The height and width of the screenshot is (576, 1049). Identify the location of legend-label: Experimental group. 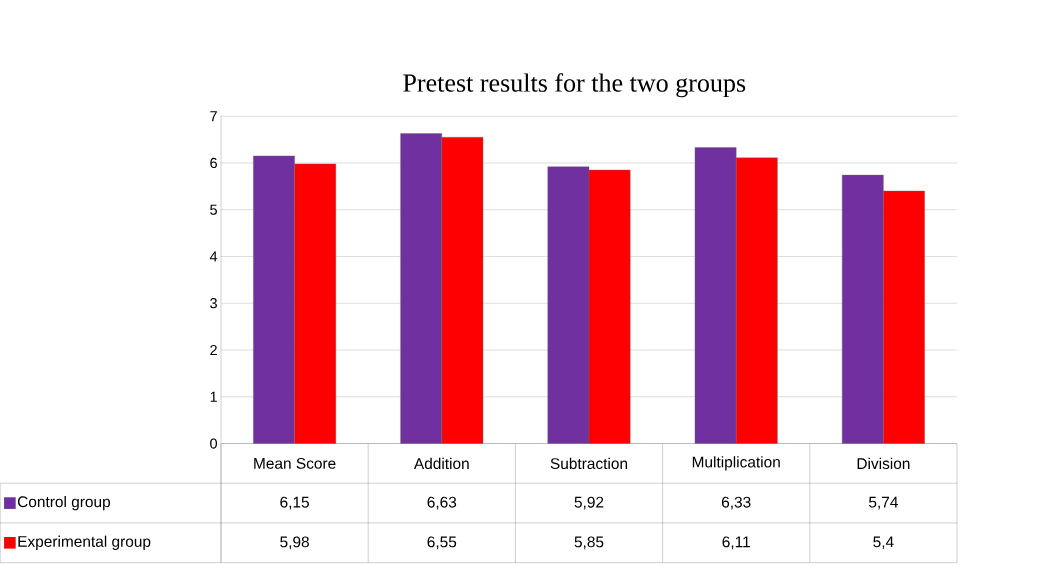
(84, 542).